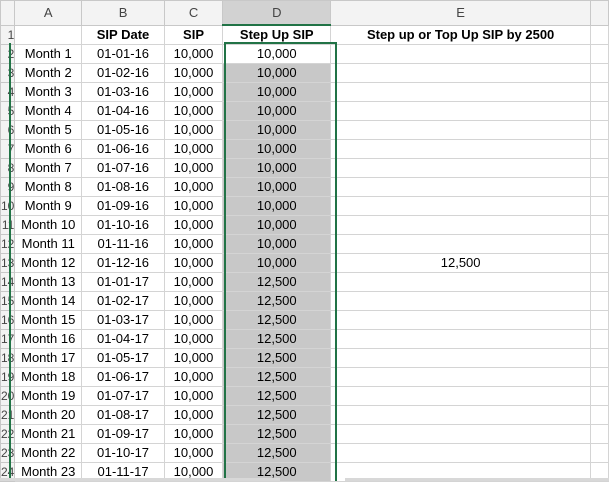  Describe the element at coordinates (8, 130) in the screenshot. I see `row-header: 6` at that location.